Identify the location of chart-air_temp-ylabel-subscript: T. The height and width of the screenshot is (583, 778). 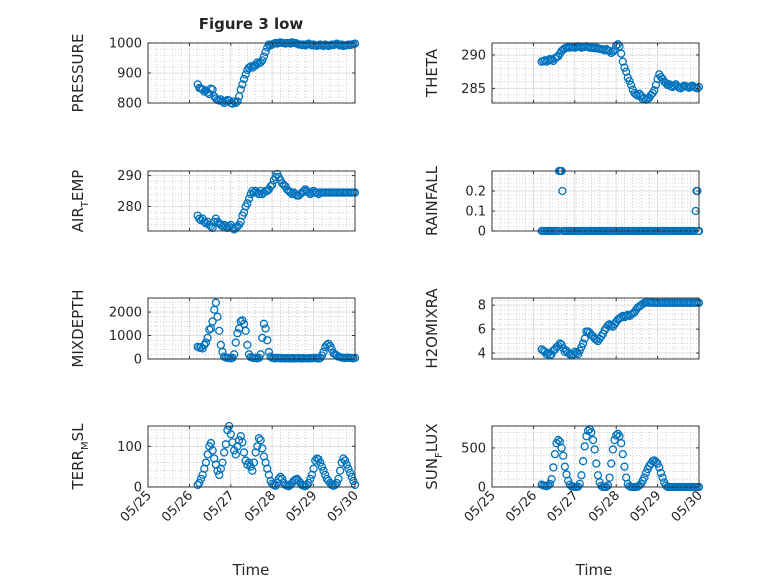
(85, 204).